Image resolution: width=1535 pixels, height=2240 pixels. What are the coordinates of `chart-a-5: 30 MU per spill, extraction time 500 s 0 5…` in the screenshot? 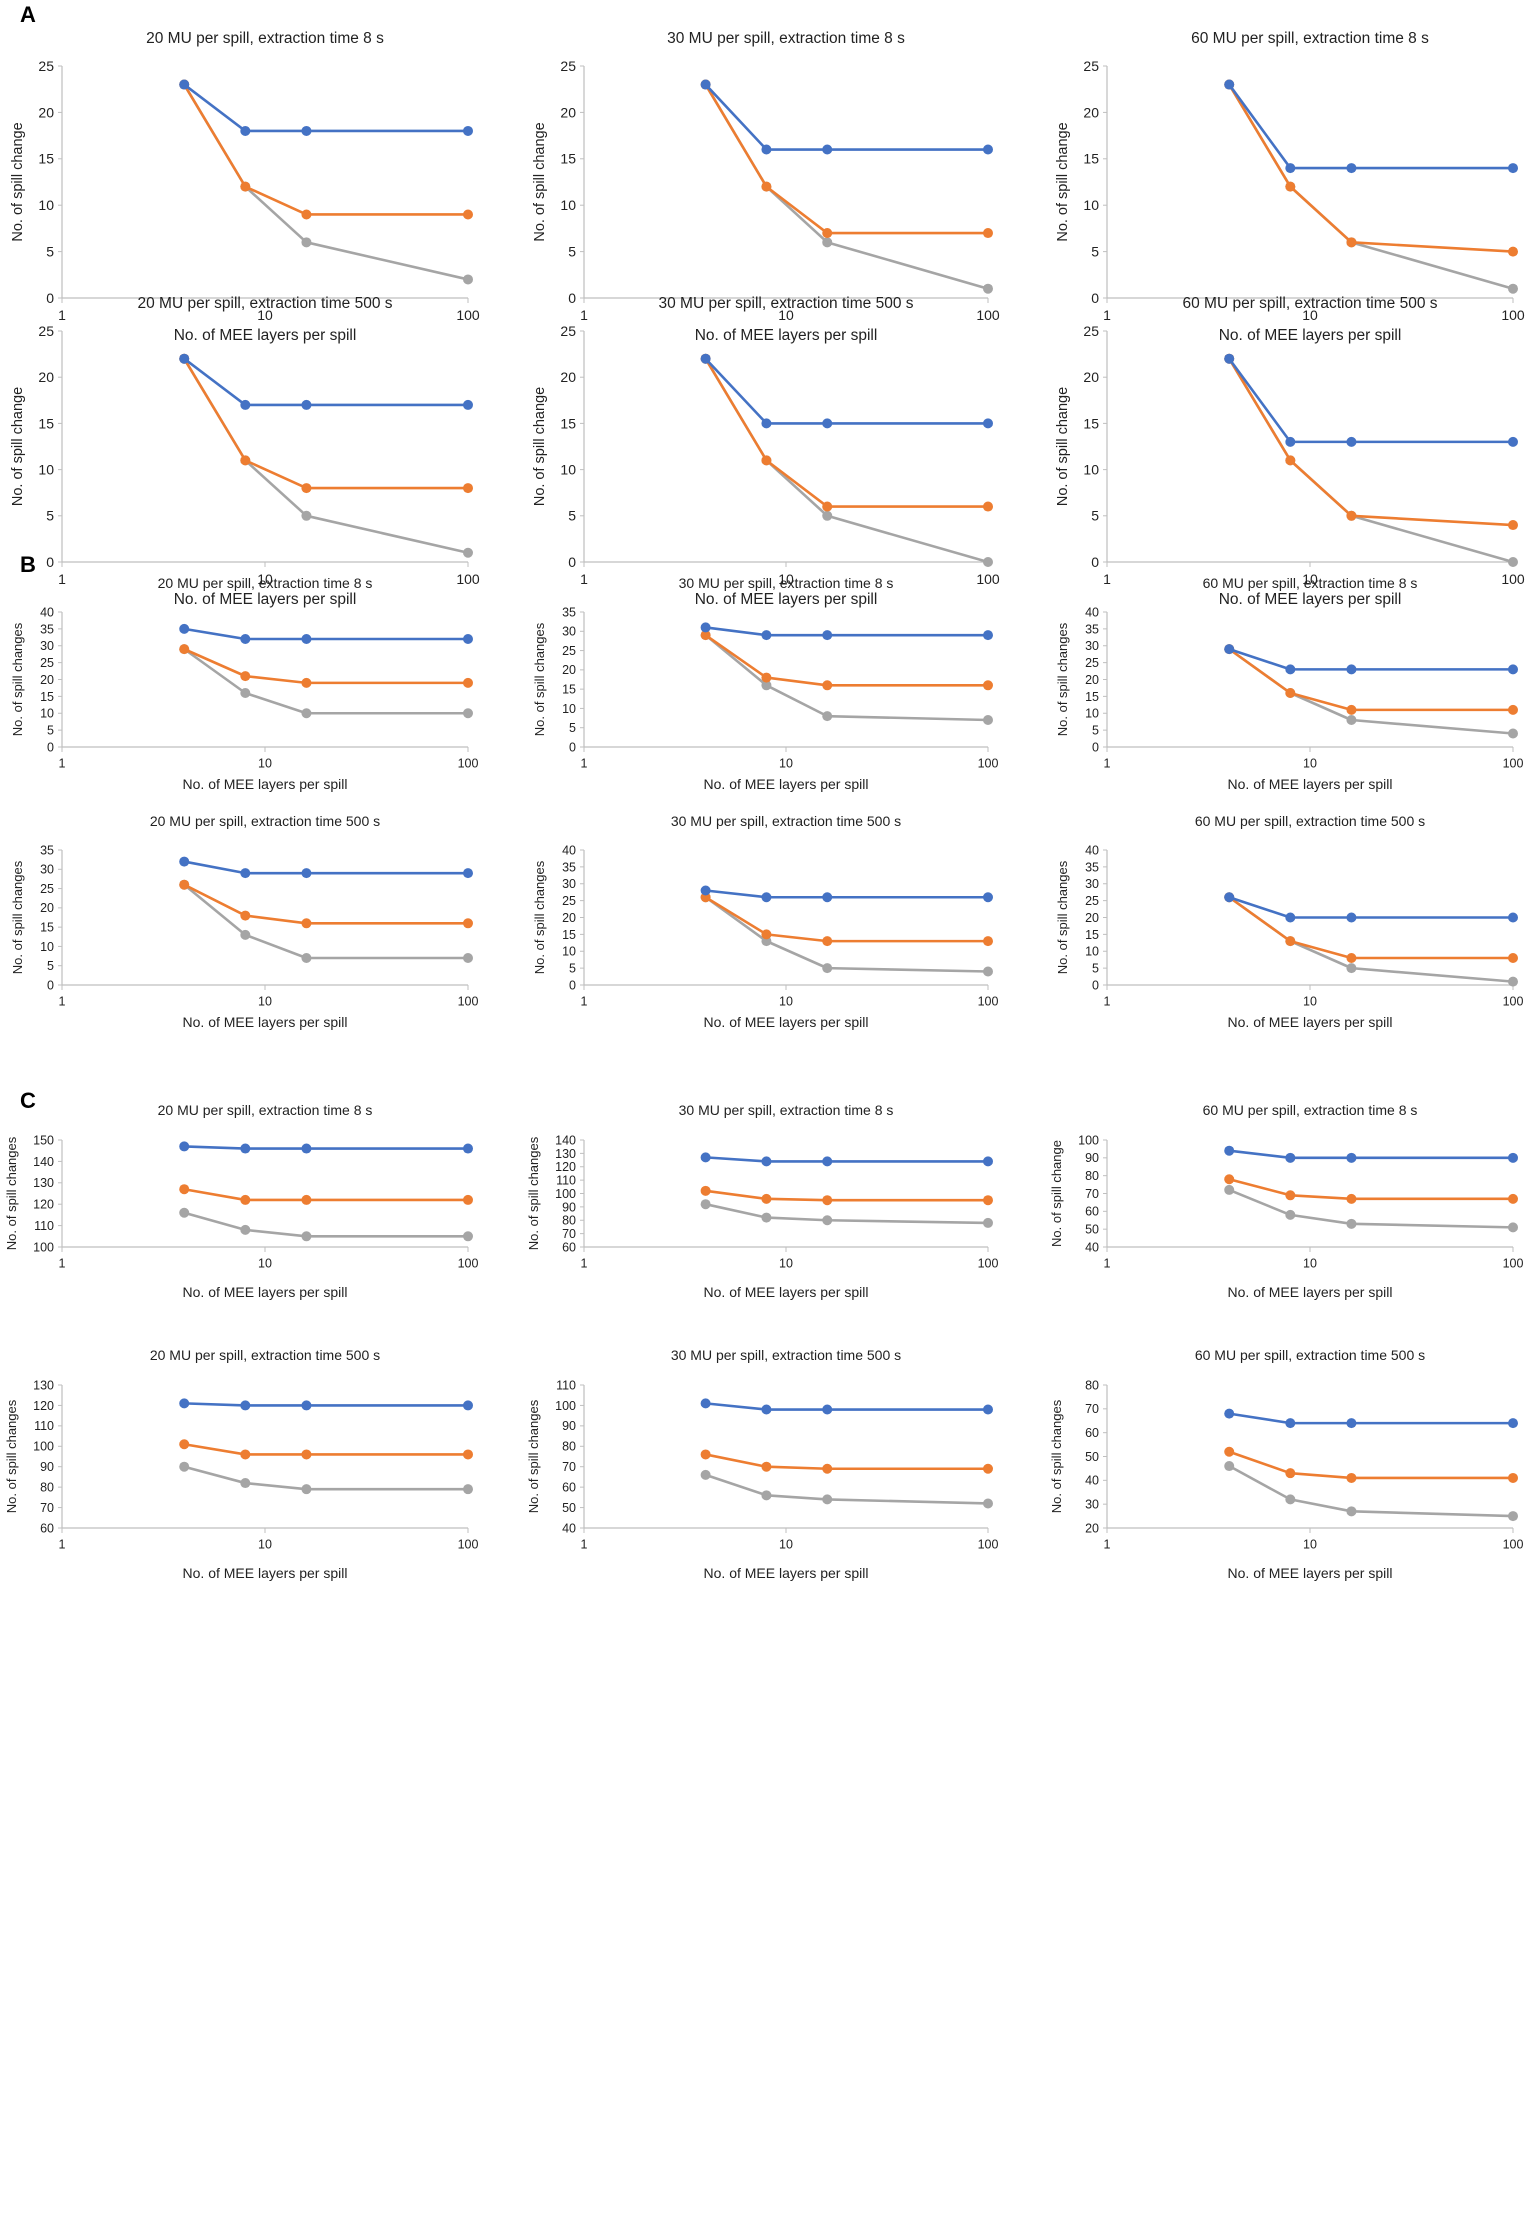 It's located at (766, 451).